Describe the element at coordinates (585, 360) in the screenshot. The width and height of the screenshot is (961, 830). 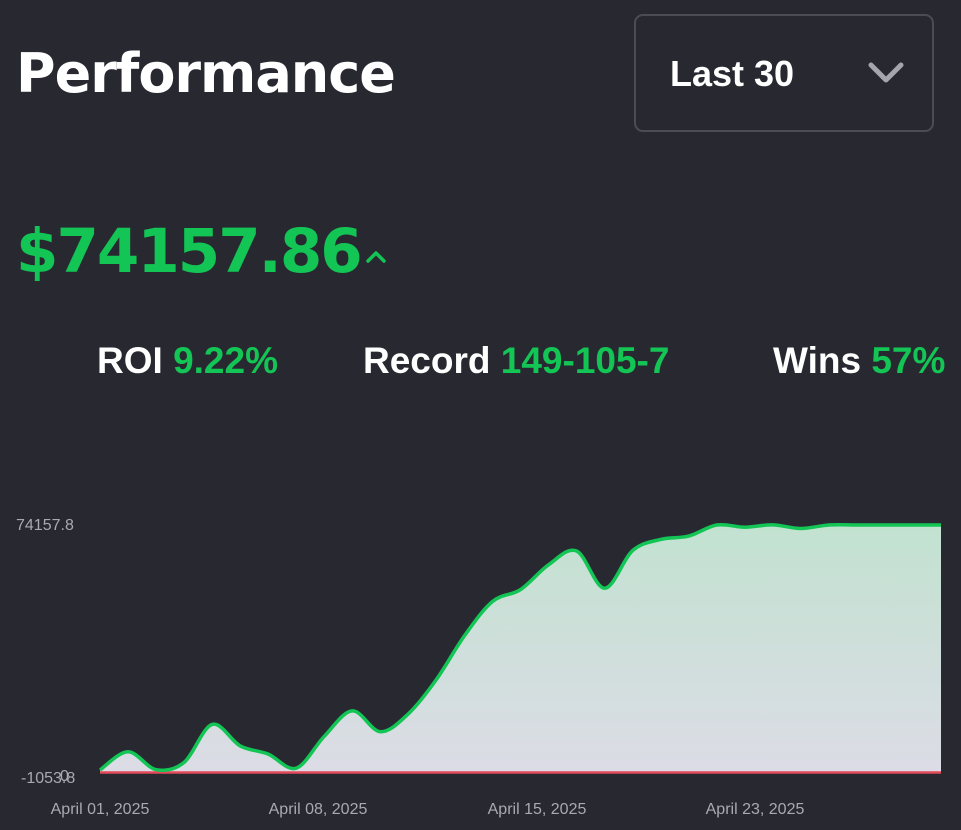
I see `stat-record-value: 149-105-7` at that location.